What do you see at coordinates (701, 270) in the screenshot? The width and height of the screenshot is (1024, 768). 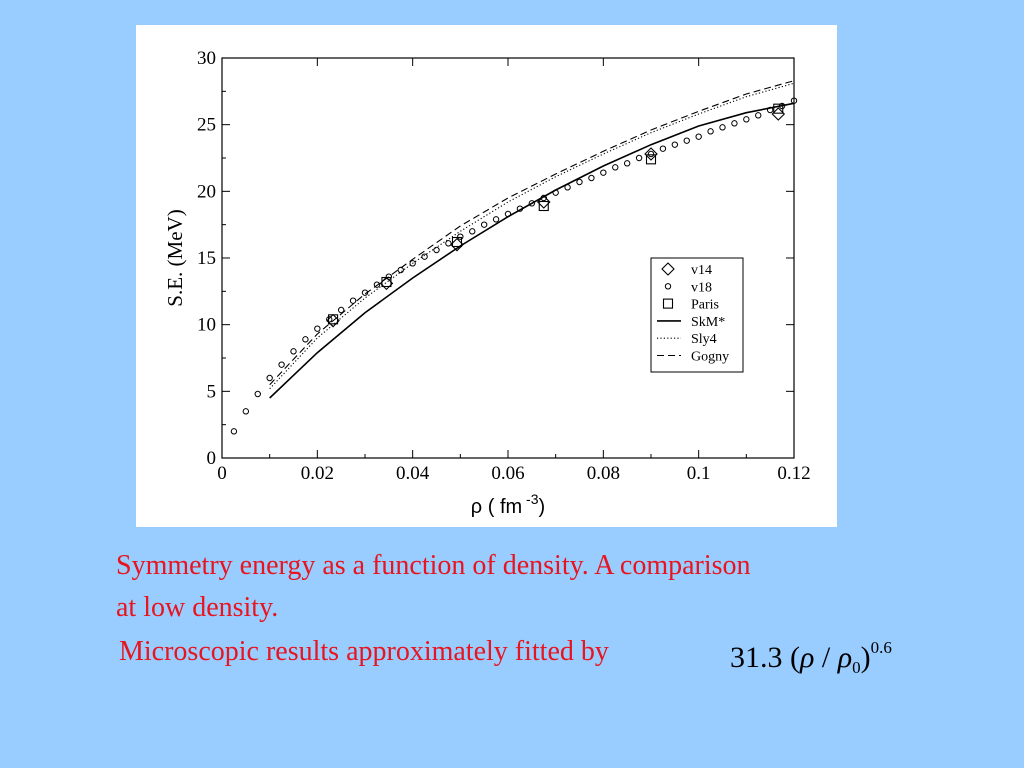 I see `legend-v14-label: v14` at bounding box center [701, 270].